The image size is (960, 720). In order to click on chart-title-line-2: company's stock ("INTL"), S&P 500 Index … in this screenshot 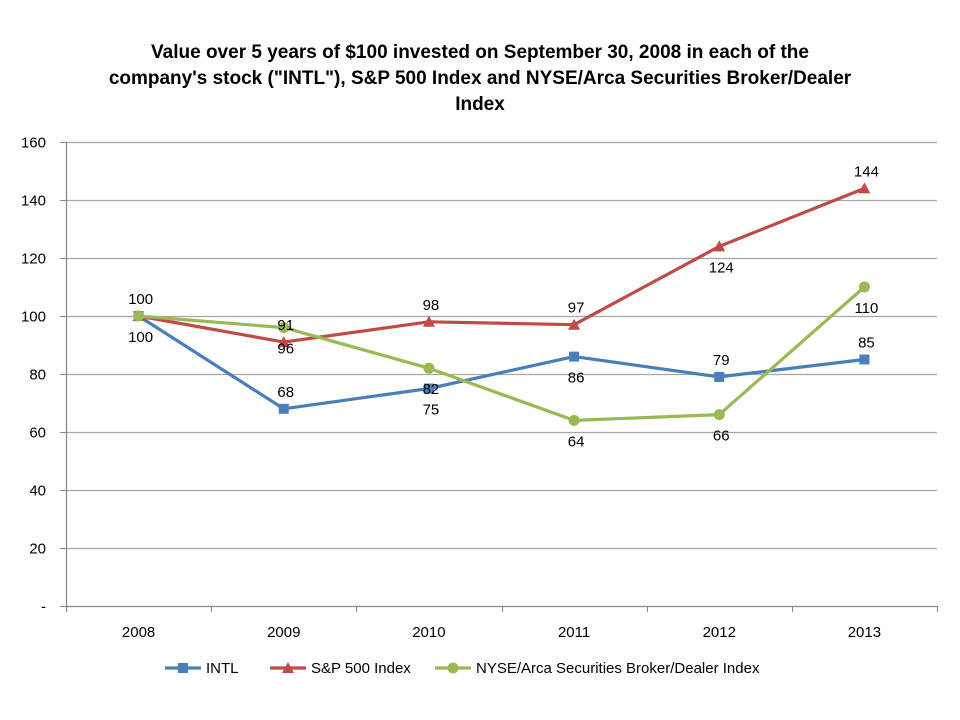, I will do `click(480, 78)`.